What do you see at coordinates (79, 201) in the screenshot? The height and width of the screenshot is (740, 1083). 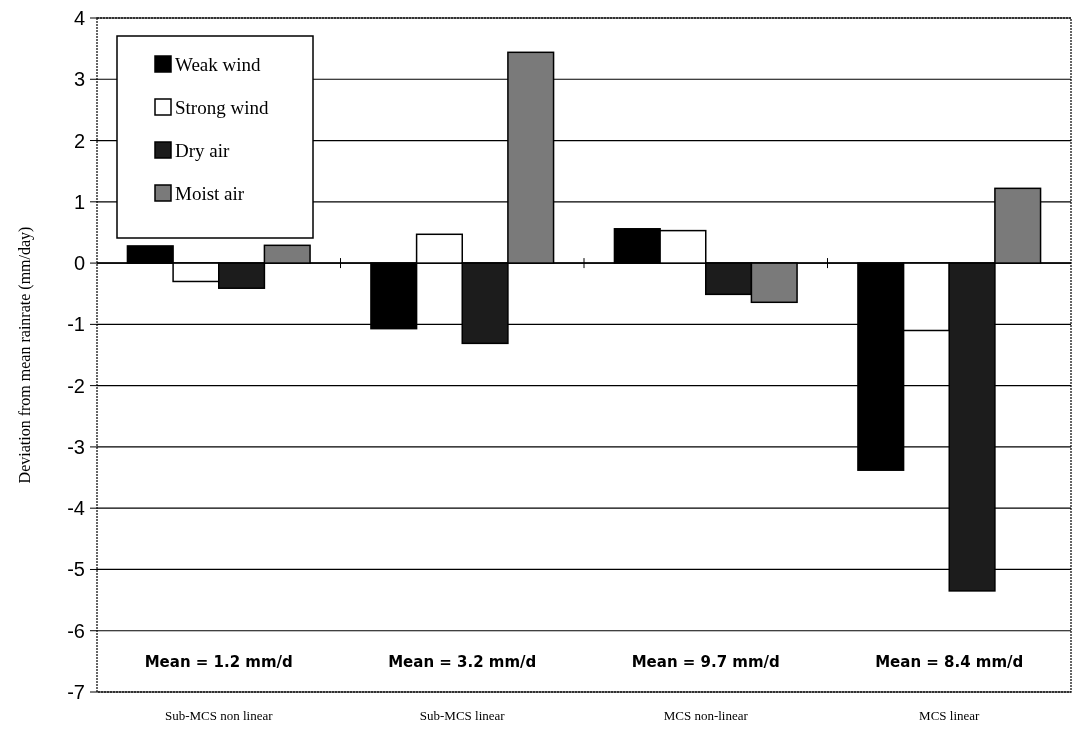 I see `y-tick-label: 1` at bounding box center [79, 201].